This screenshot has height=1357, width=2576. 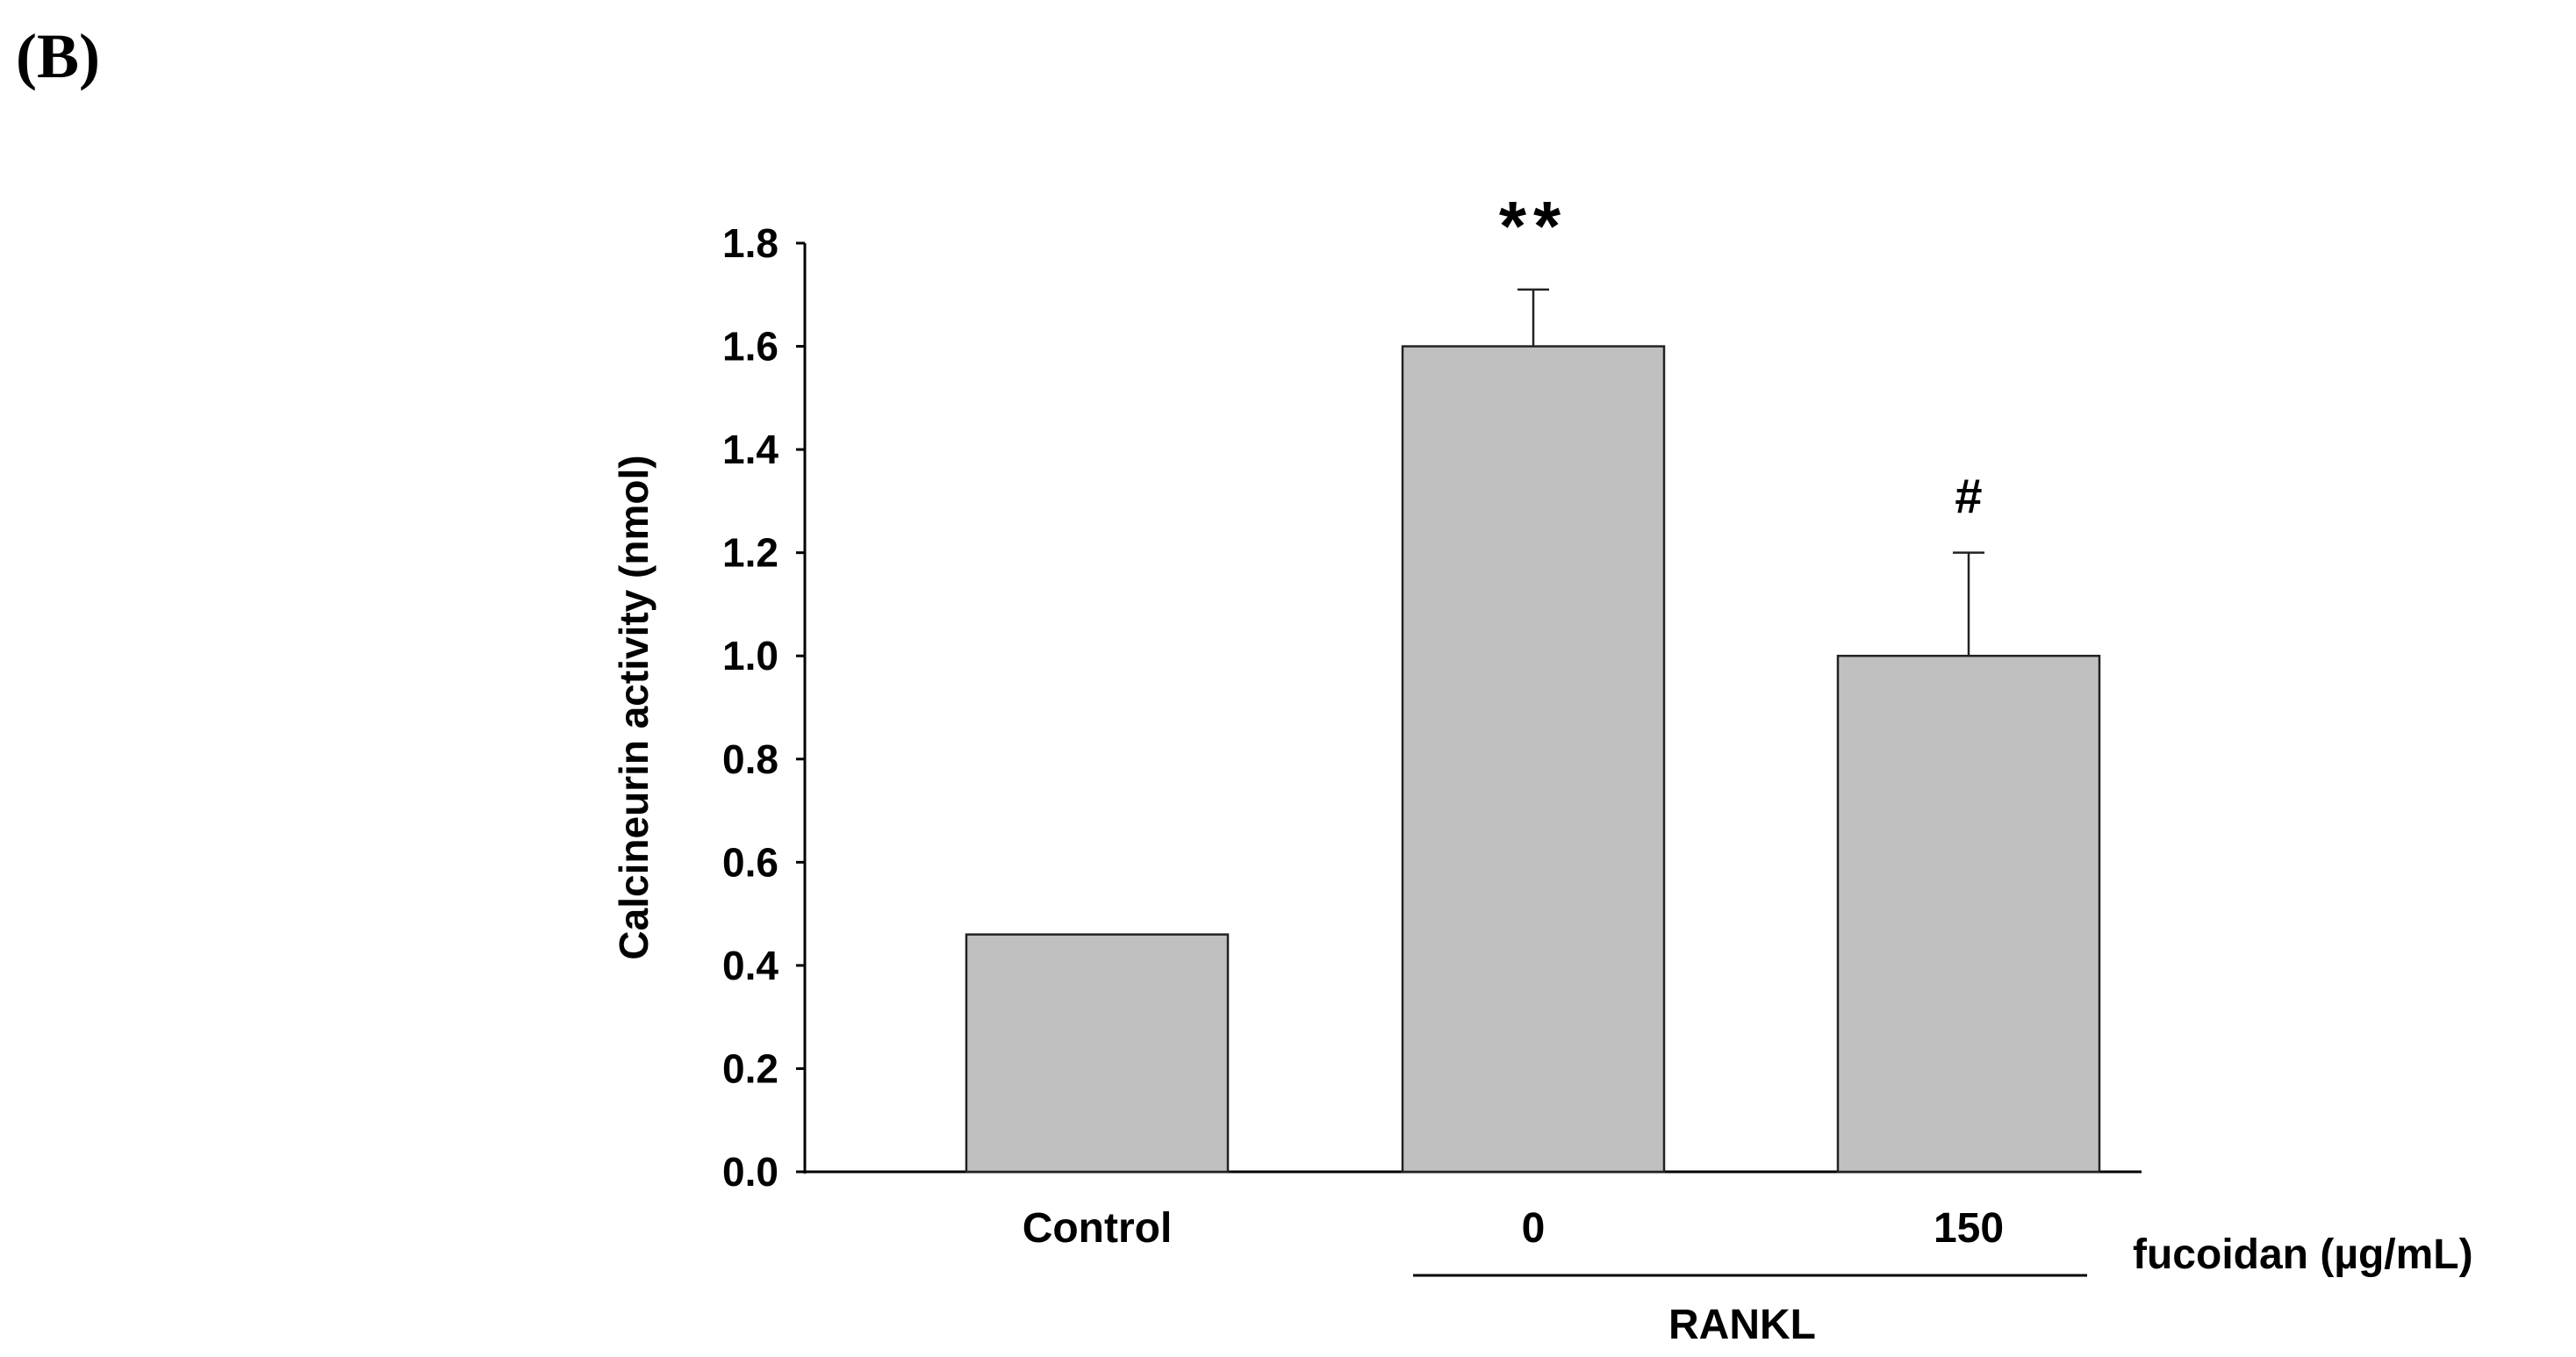 What do you see at coordinates (750, 862) in the screenshot?
I see `y-tick-label: 0.6` at bounding box center [750, 862].